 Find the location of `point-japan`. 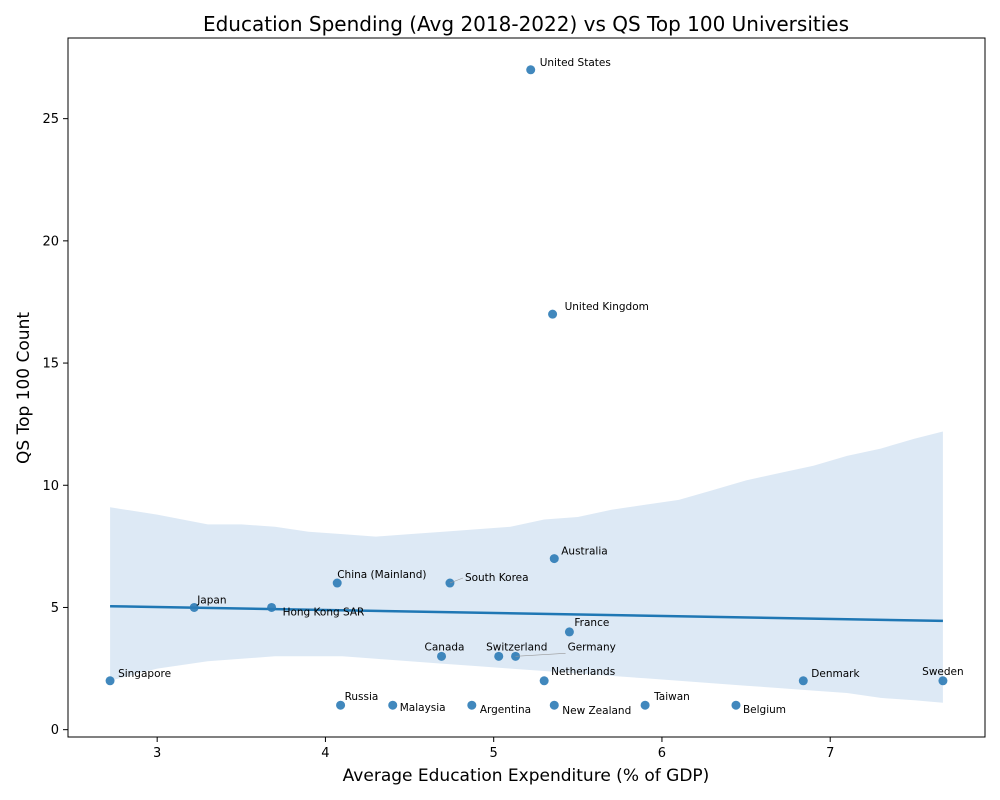

point-japan is located at coordinates (194, 607).